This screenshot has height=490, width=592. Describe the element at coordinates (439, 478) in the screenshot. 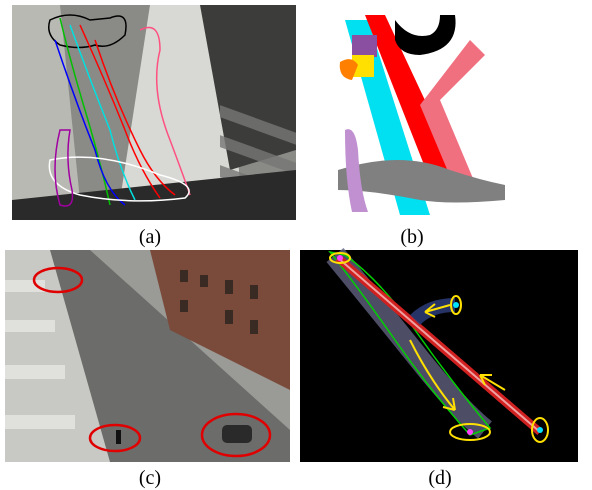

I see `caption: (d)` at that location.